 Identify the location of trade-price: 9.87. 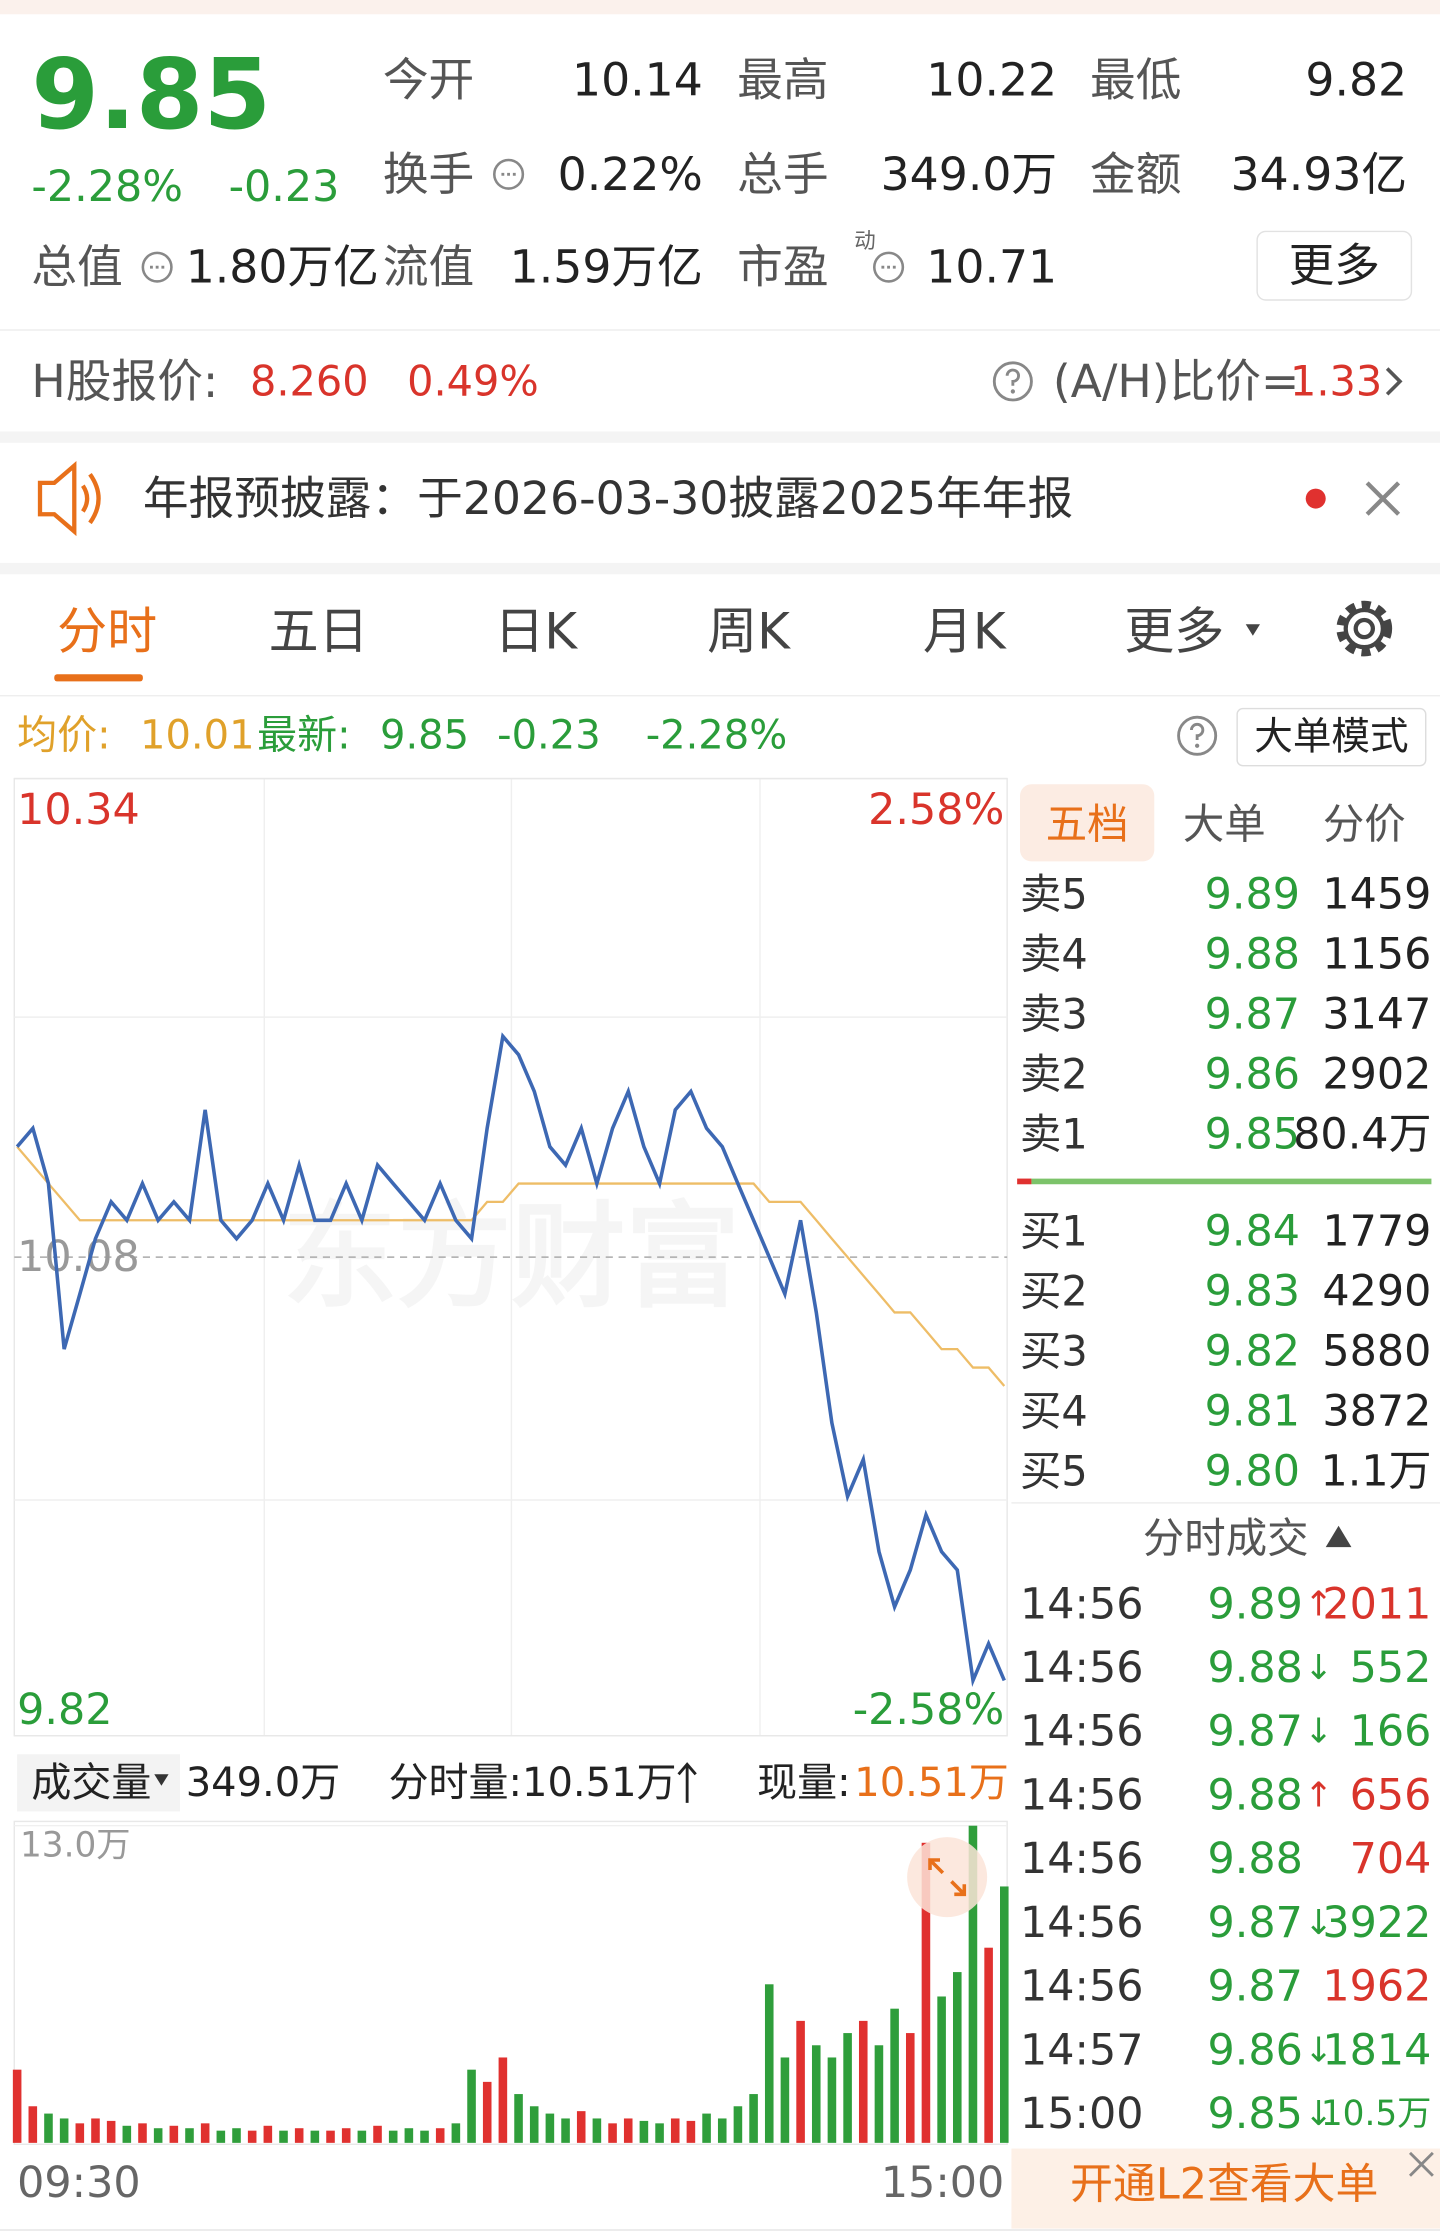
(1254, 1923).